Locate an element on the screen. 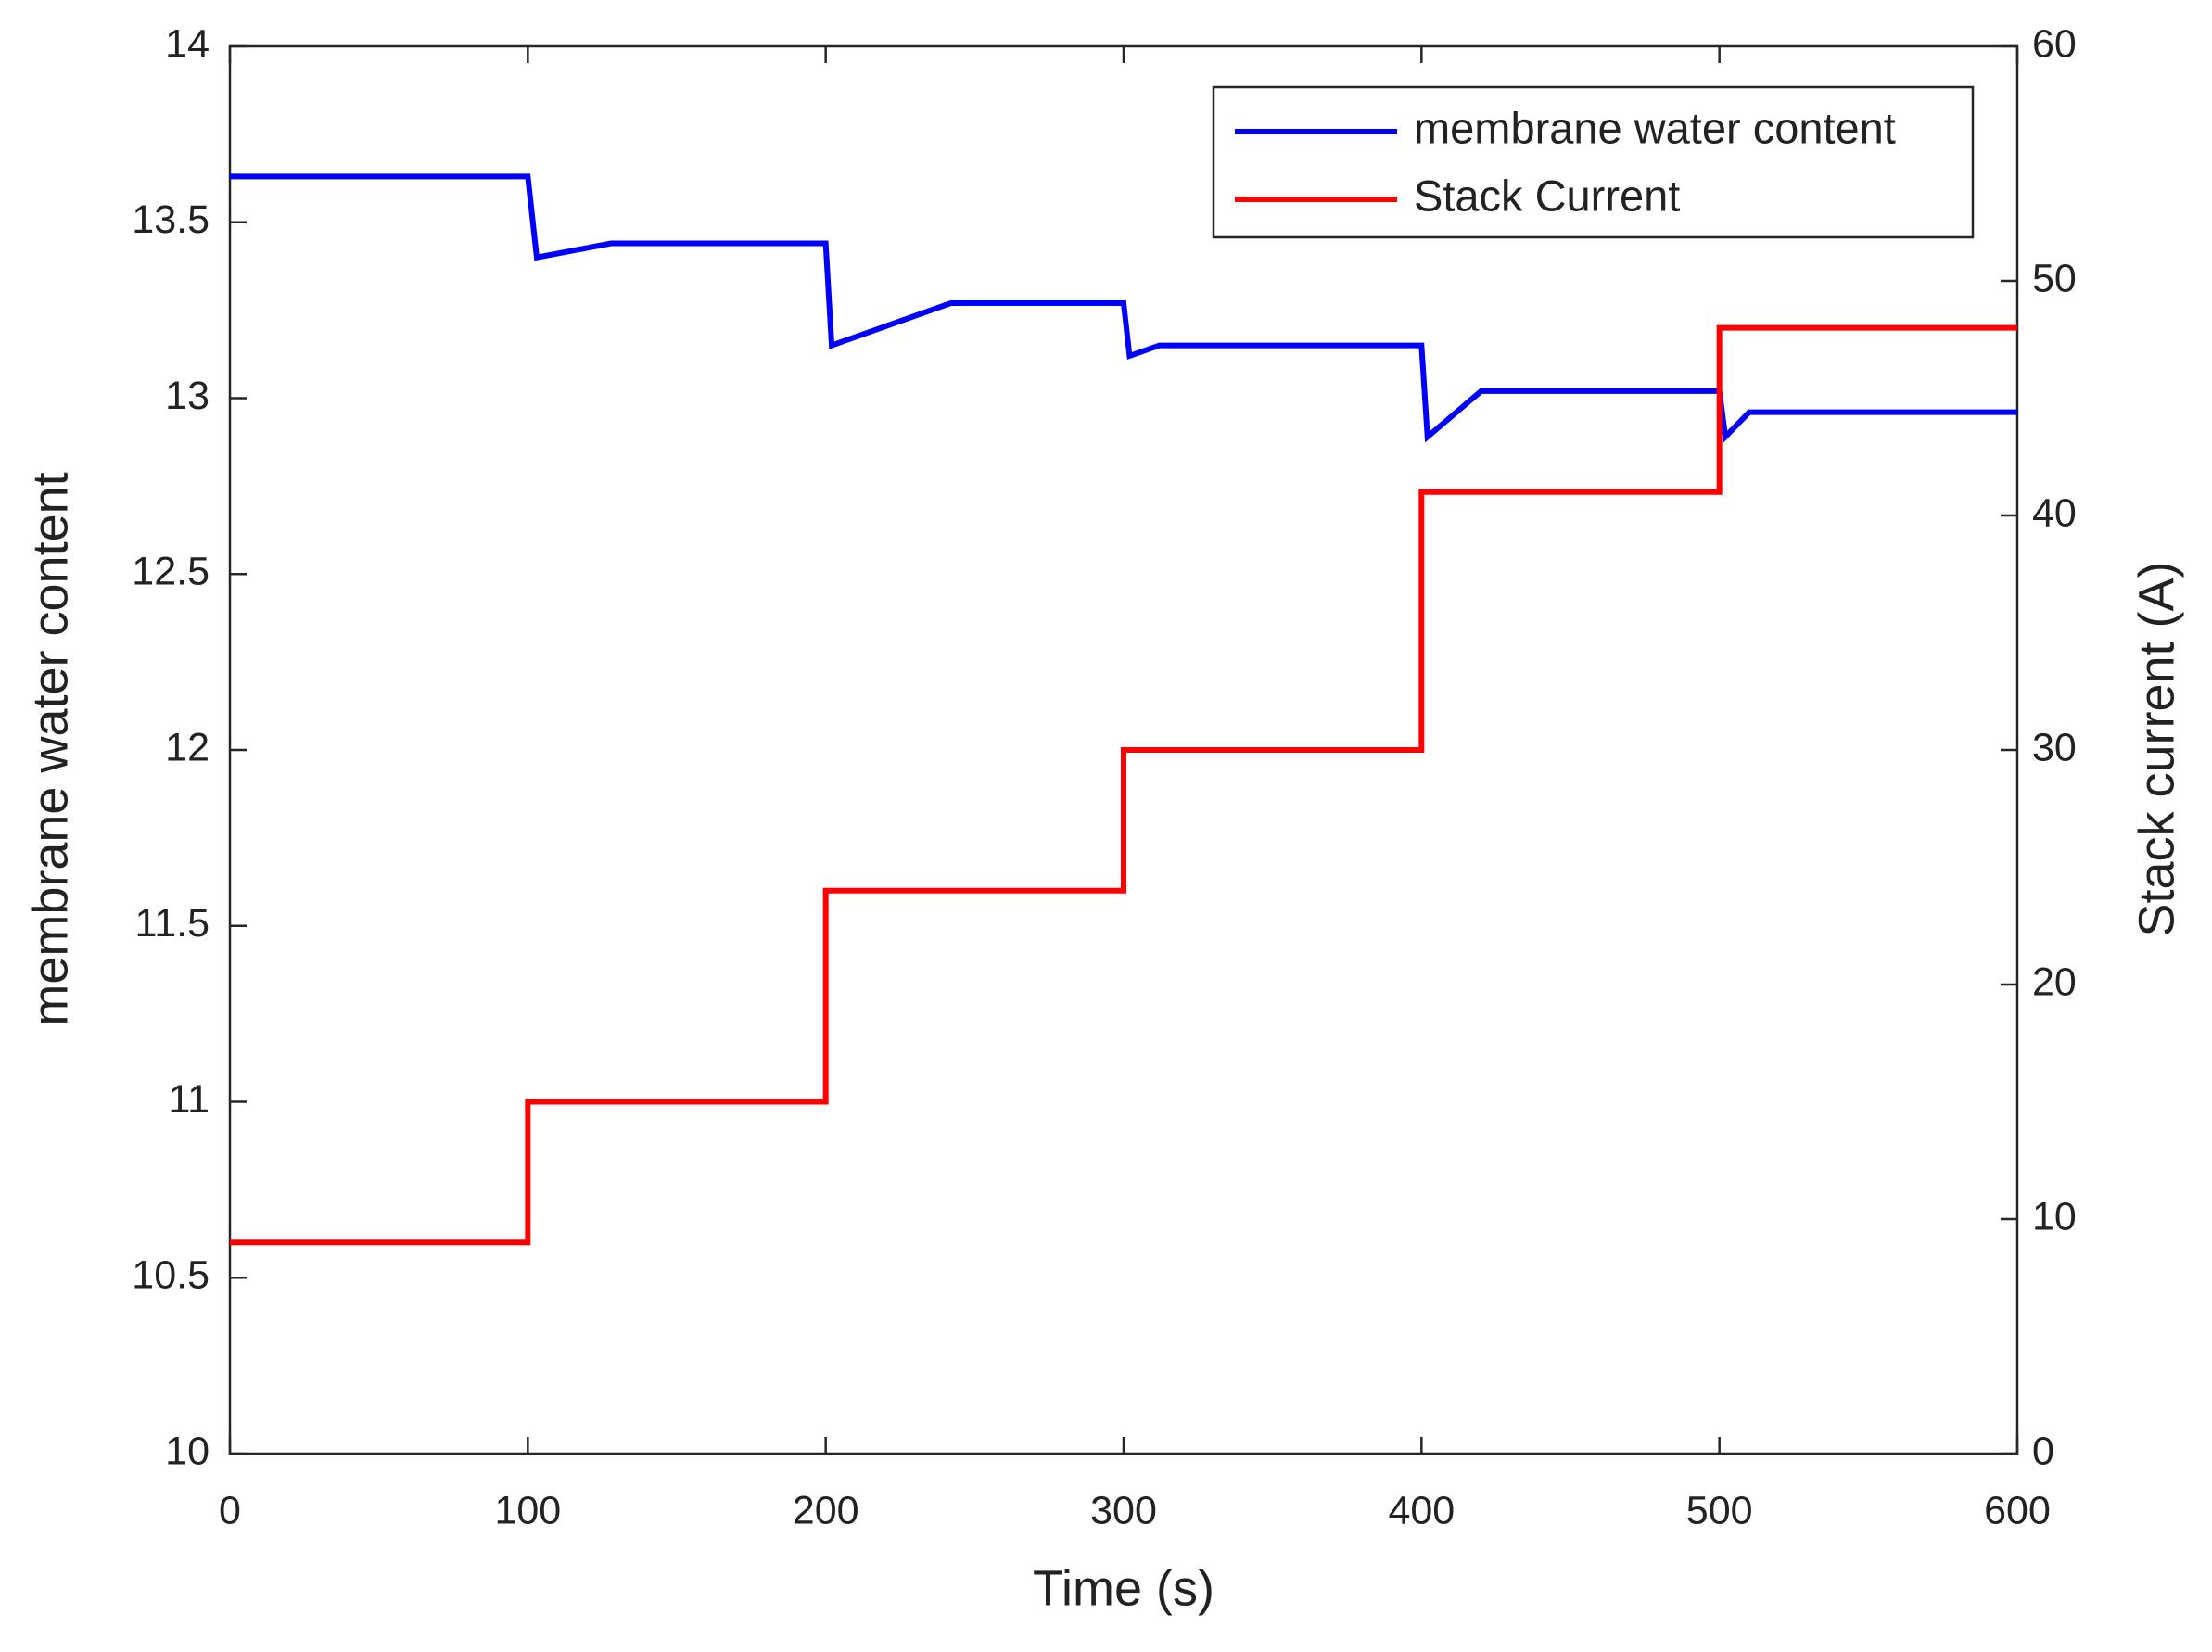  y-tick-label: 12 is located at coordinates (187, 747).